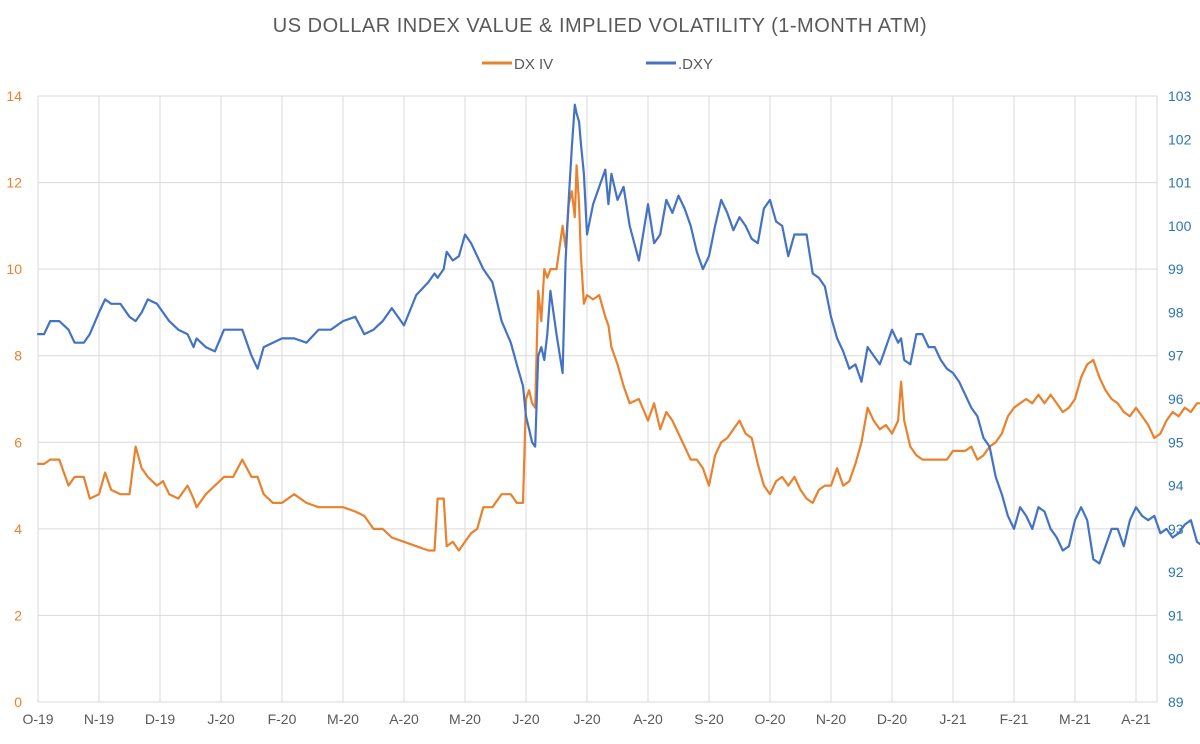 This screenshot has height=744, width=1200. Describe the element at coordinates (282, 719) in the screenshot. I see `x-tick-label: F-20` at that location.